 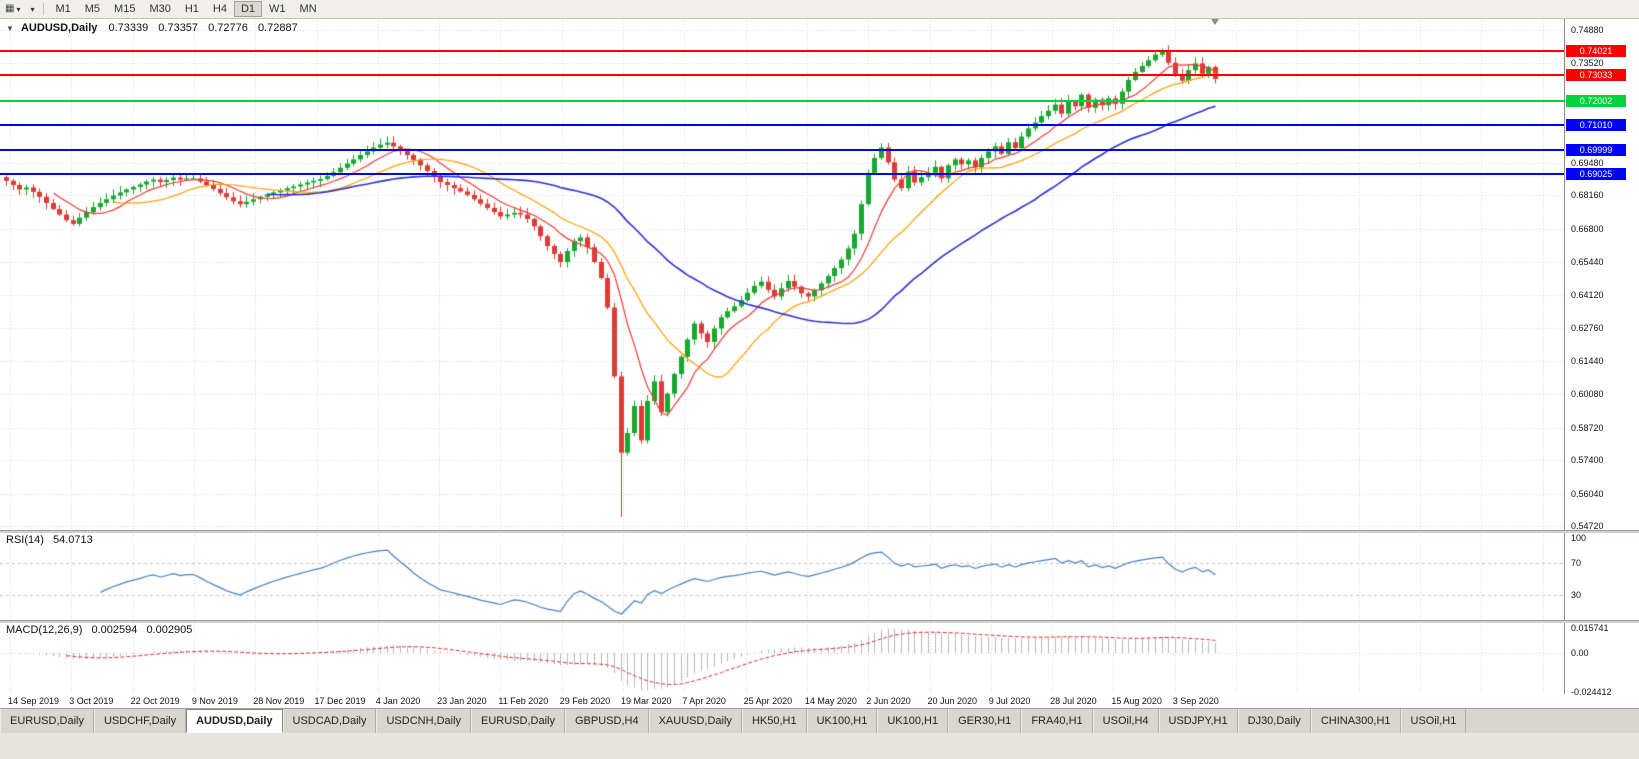 I want to click on chart-window-icon: ▦, so click(x=10, y=8).